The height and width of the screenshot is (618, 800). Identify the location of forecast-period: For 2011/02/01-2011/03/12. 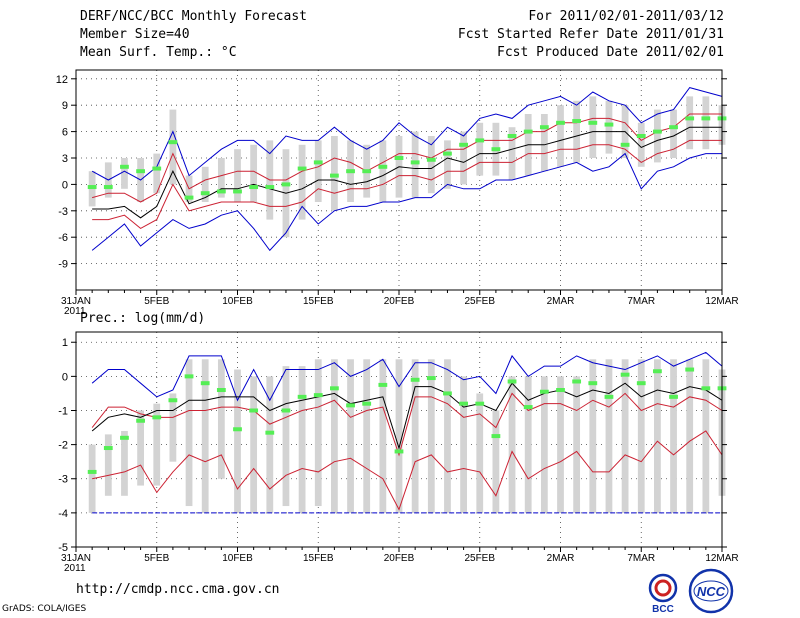
(626, 16).